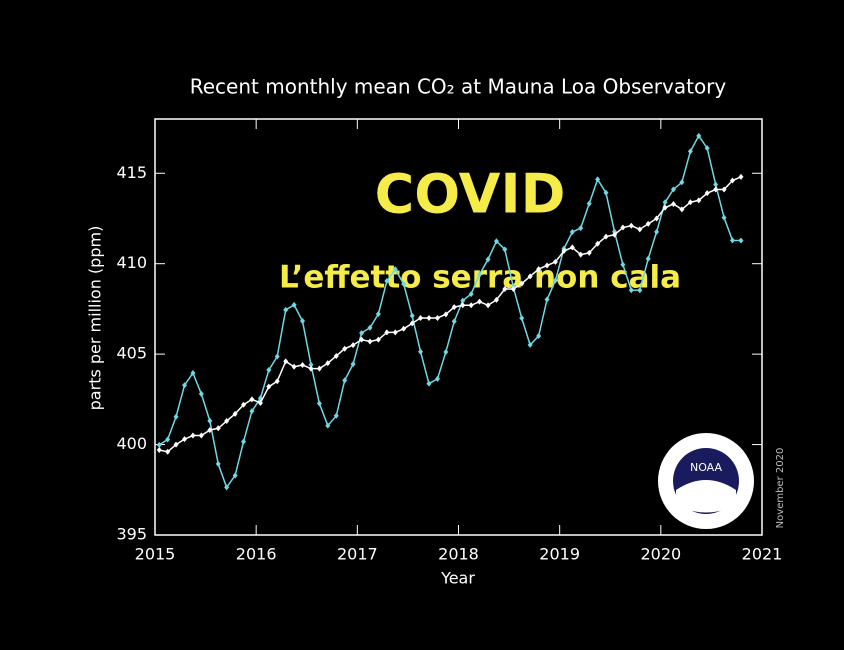  Describe the element at coordinates (706, 496) in the screenshot. I see `logo-bird` at that location.